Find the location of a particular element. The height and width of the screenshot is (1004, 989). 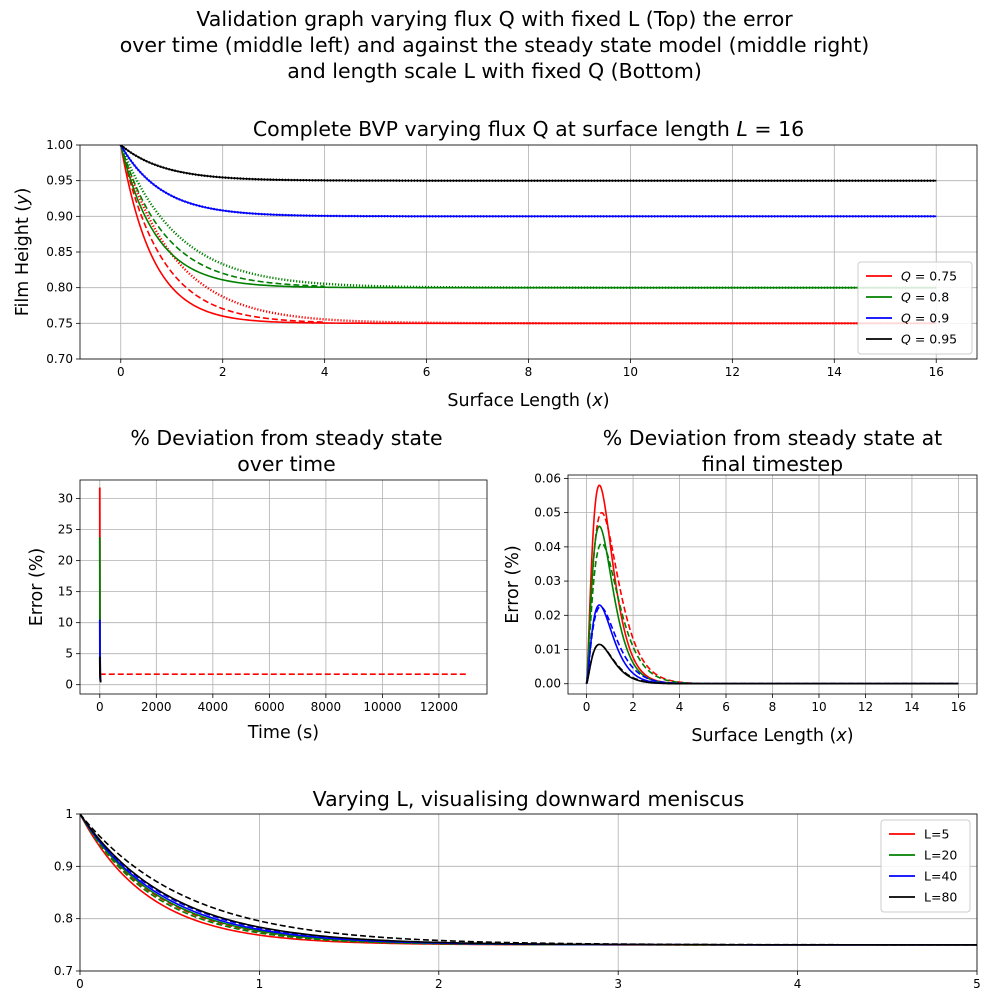

y-tick-label: 0.9 is located at coordinates (63, 866).